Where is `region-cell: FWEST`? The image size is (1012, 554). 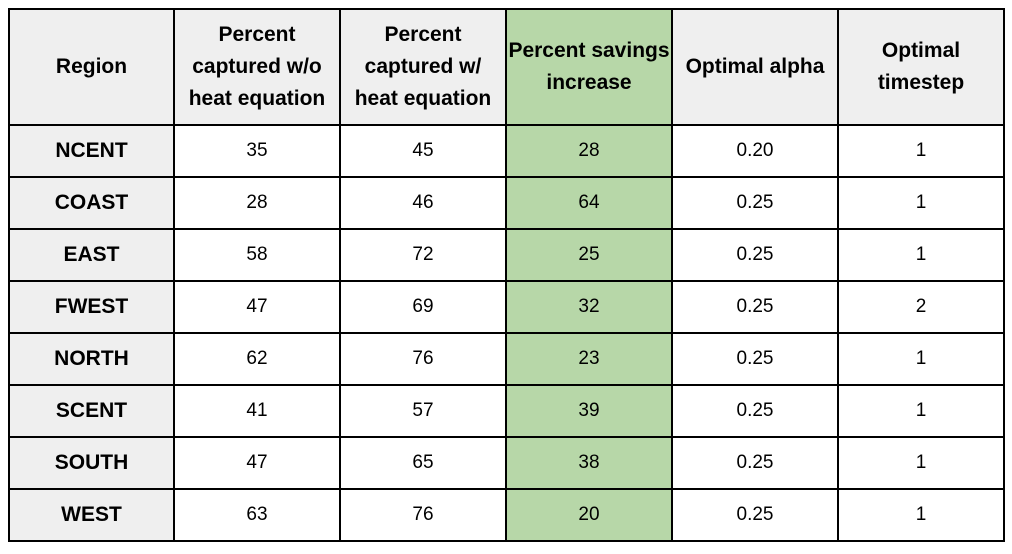
region-cell: FWEST is located at coordinates (91, 307).